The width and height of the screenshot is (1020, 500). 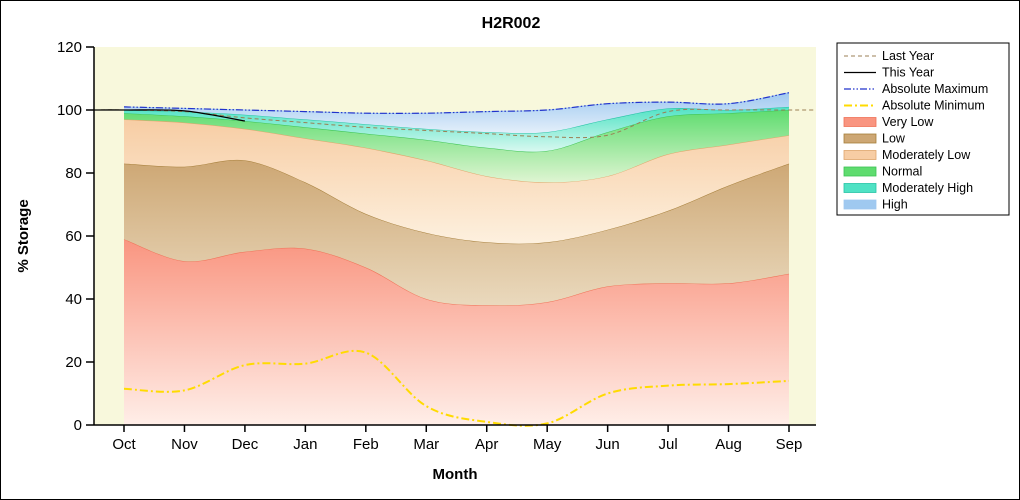 What do you see at coordinates (366, 444) in the screenshot?
I see `x-tick-label-feb: Feb` at bounding box center [366, 444].